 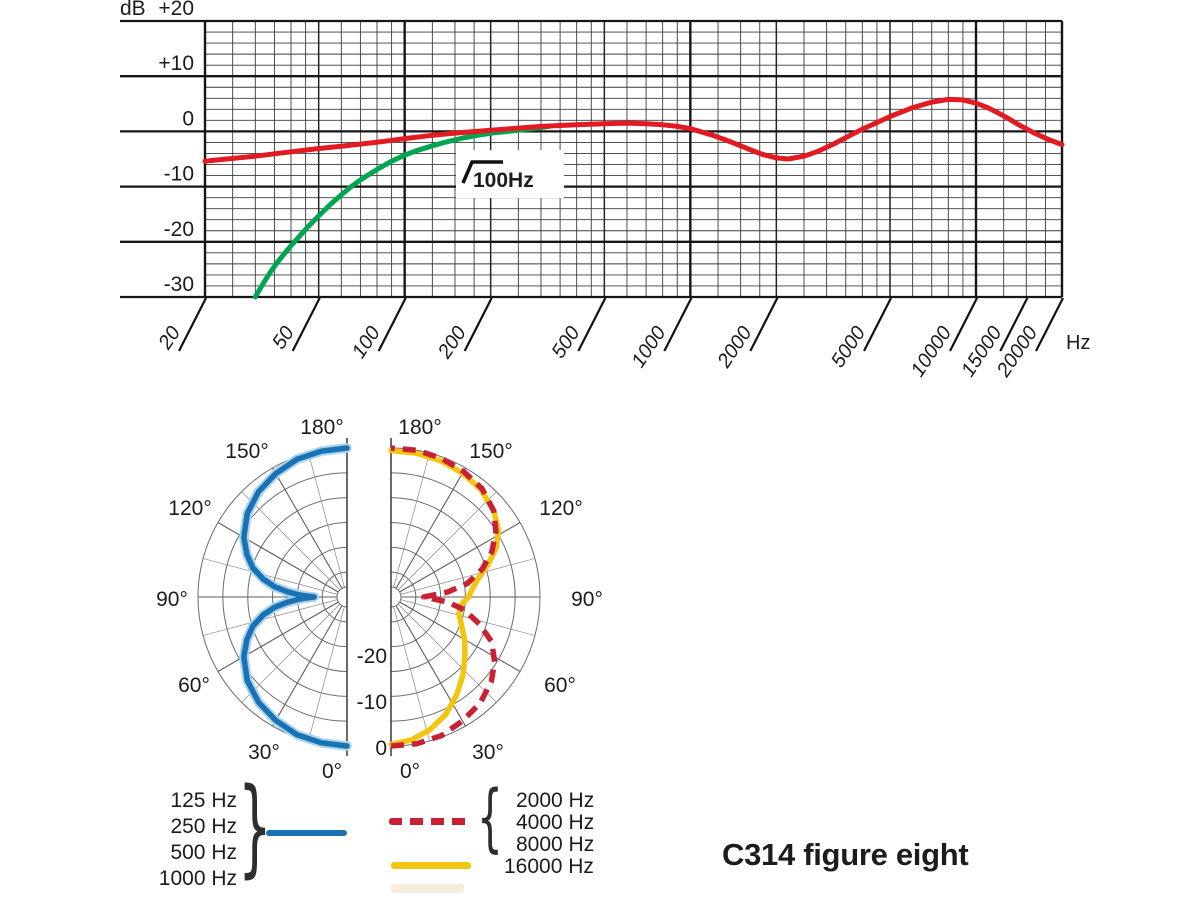 What do you see at coordinates (179, 229) in the screenshot?
I see `y-tick-label: -20` at bounding box center [179, 229].